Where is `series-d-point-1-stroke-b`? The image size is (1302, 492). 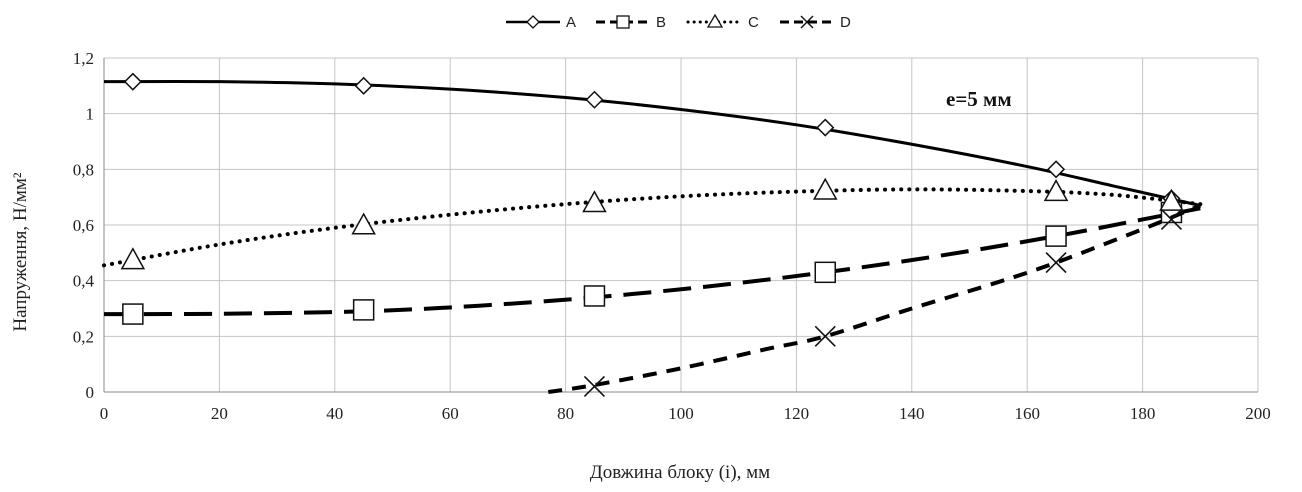 series-d-point-1-stroke-b is located at coordinates (825, 336).